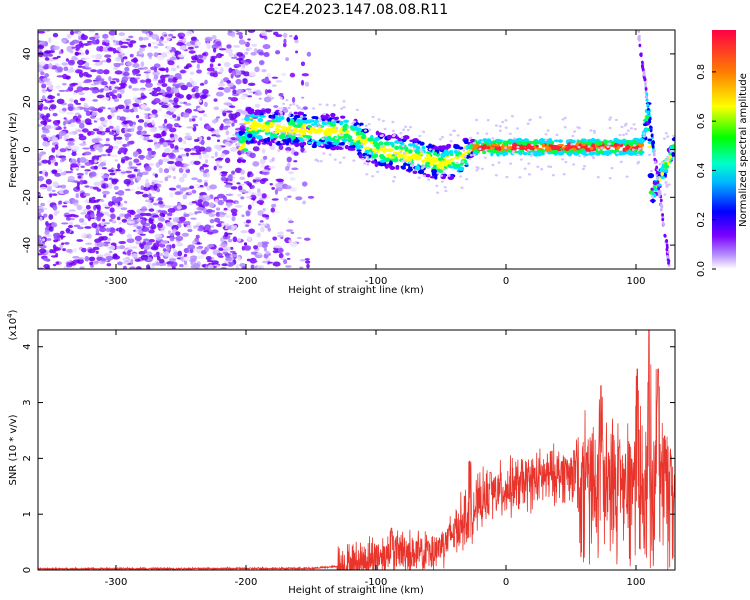  What do you see at coordinates (376, 582) in the screenshot?
I see `x-tick-label: -100` at bounding box center [376, 582].